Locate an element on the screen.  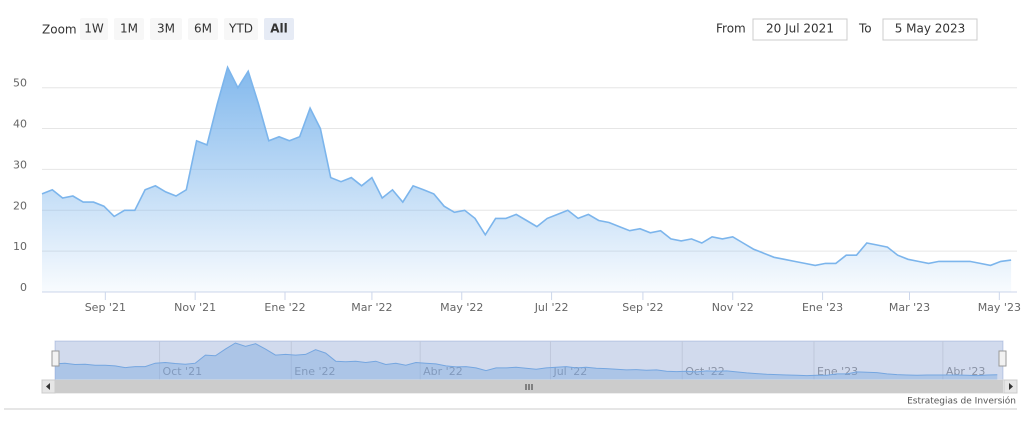
range-button-label: 1M is located at coordinates (129, 29).